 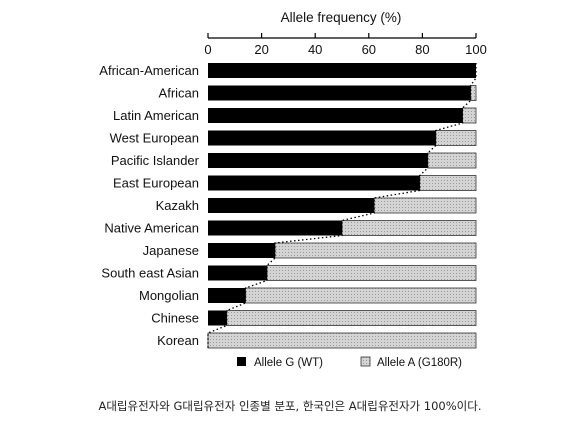 I want to click on x-axis-ticks: 0 20 40 60 80 100, so click(x=345, y=45).